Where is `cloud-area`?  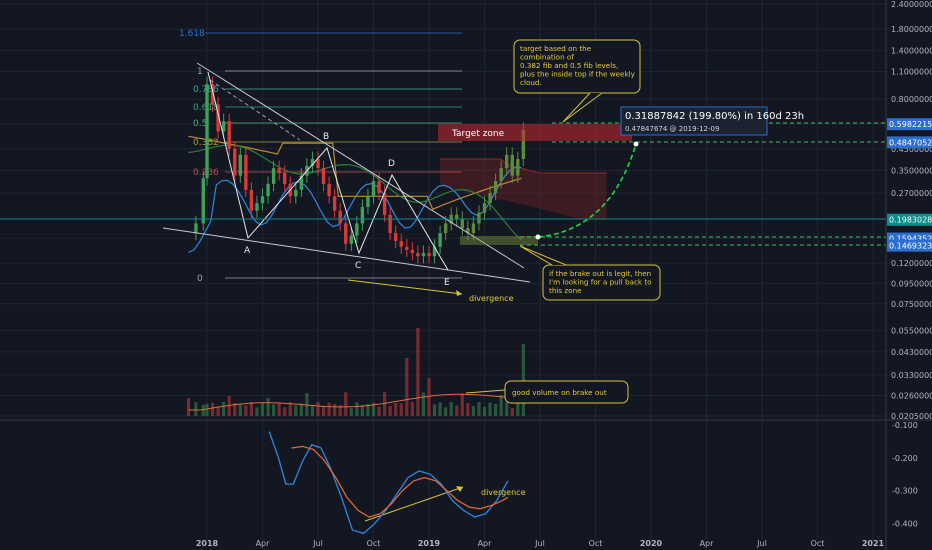 cloud-area is located at coordinates (523, 188).